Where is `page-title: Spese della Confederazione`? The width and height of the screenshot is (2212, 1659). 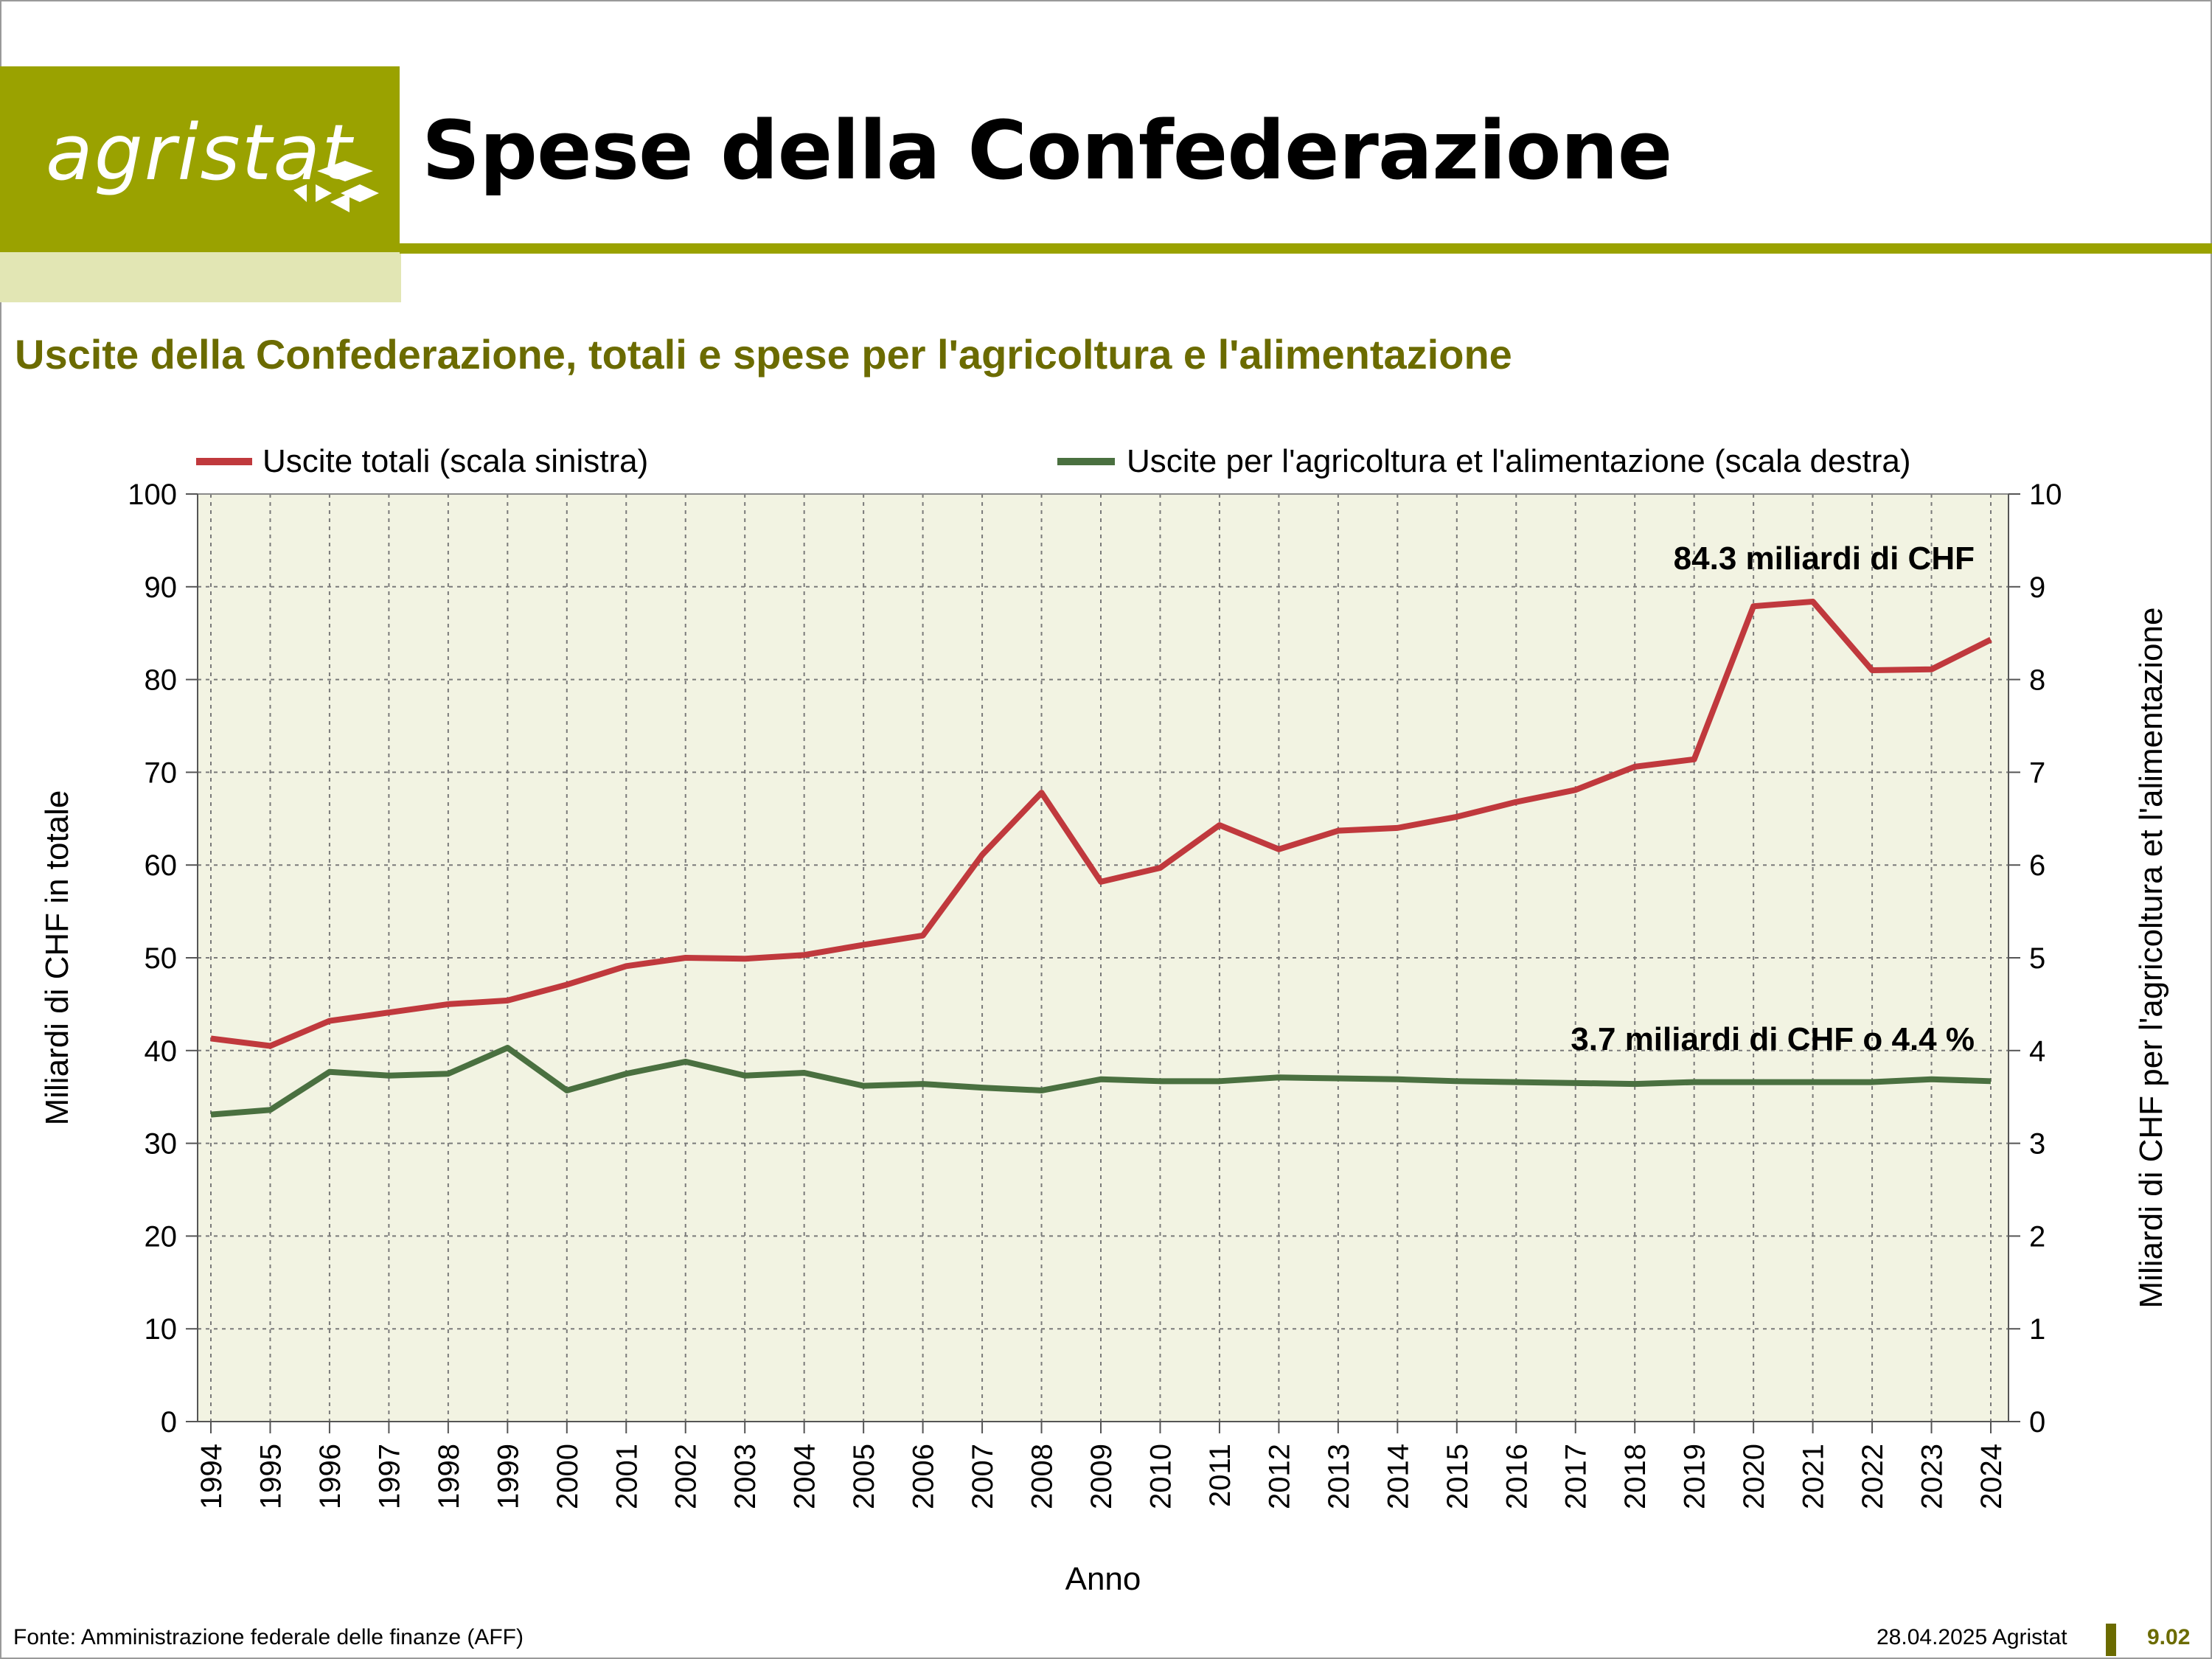 page-title: Spese della Confederazione is located at coordinates (1047, 150).